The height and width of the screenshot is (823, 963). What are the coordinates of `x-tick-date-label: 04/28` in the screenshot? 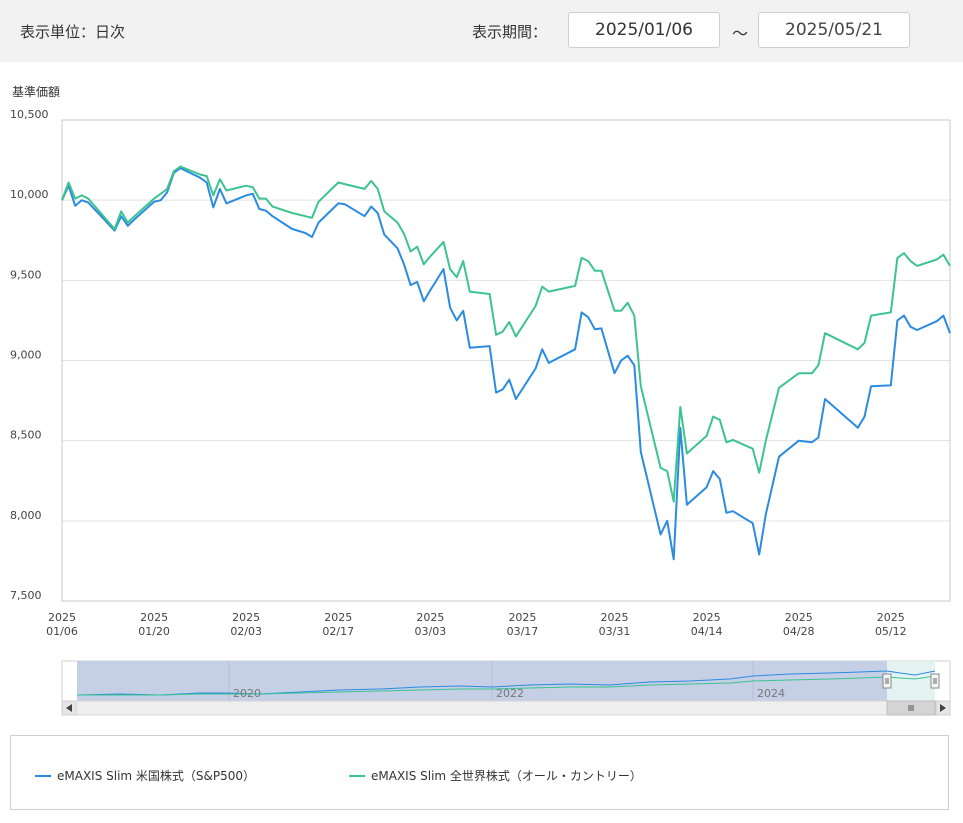 It's located at (799, 631).